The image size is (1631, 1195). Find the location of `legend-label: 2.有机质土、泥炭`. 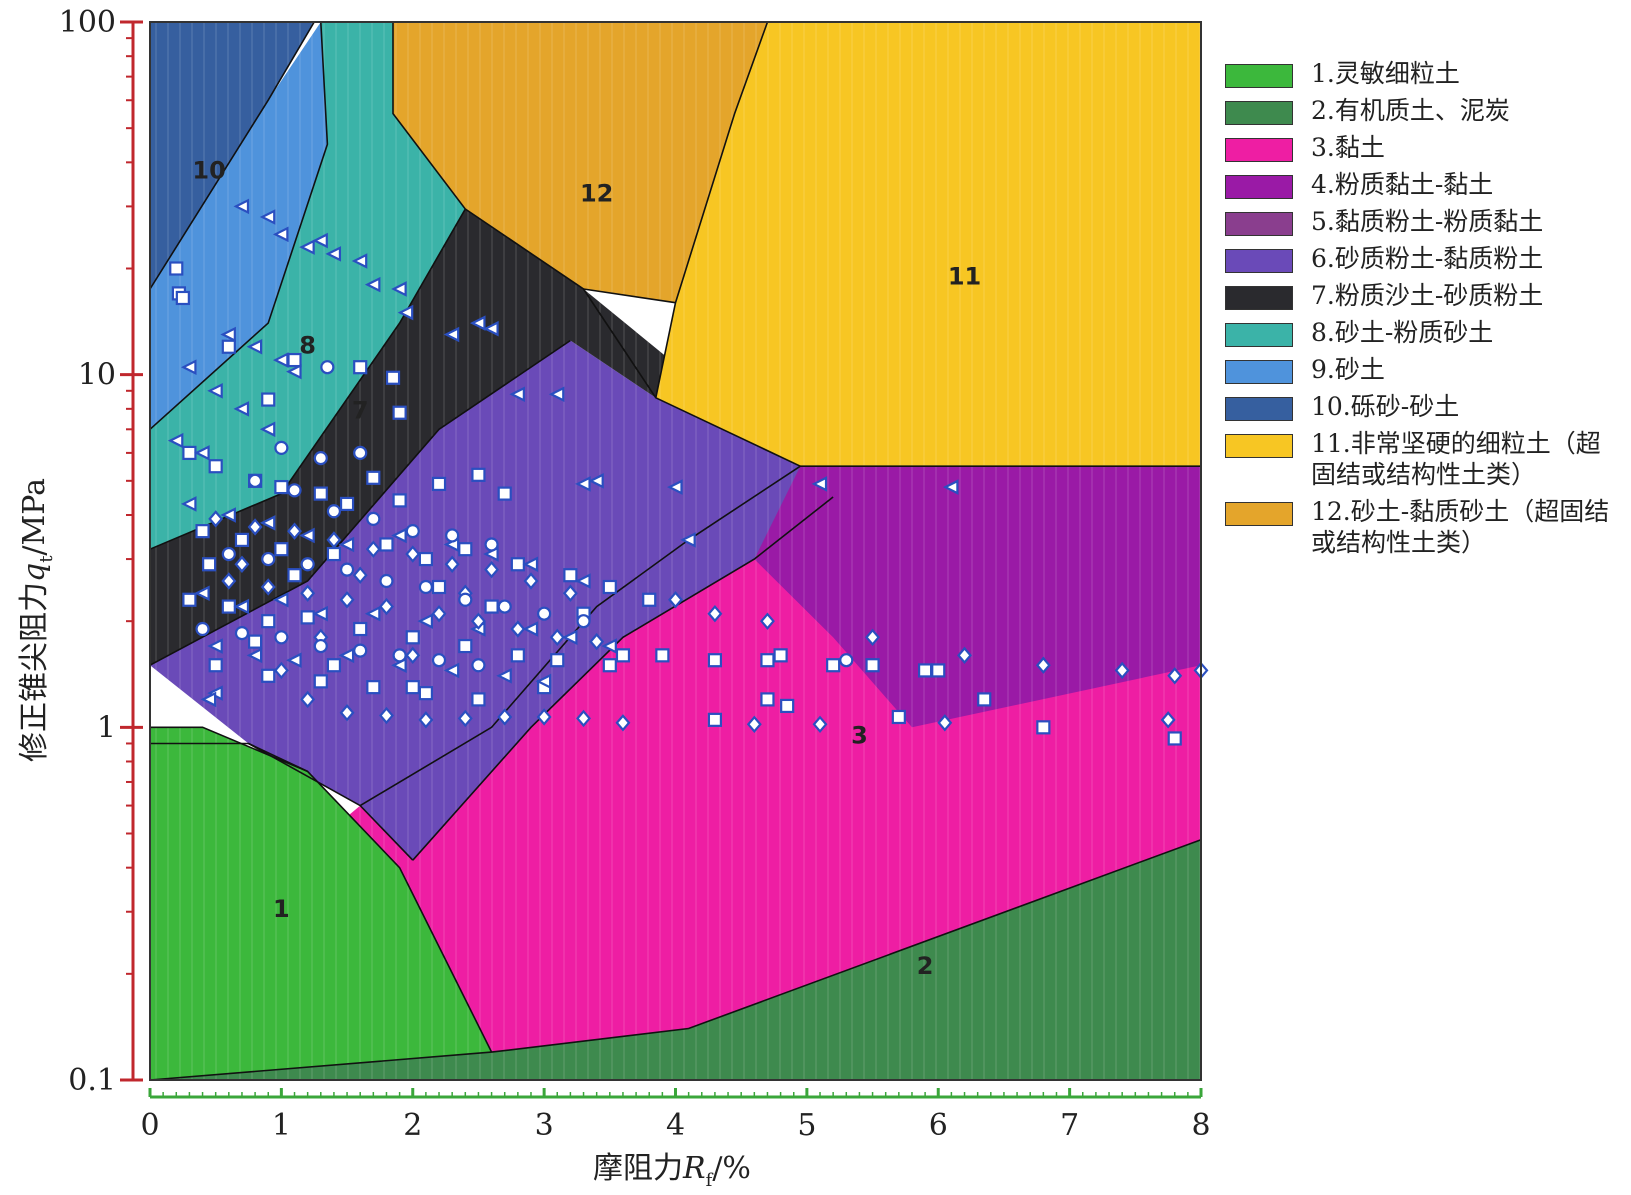

legend-label: 2.有机质土、泥炭 is located at coordinates (1410, 110).